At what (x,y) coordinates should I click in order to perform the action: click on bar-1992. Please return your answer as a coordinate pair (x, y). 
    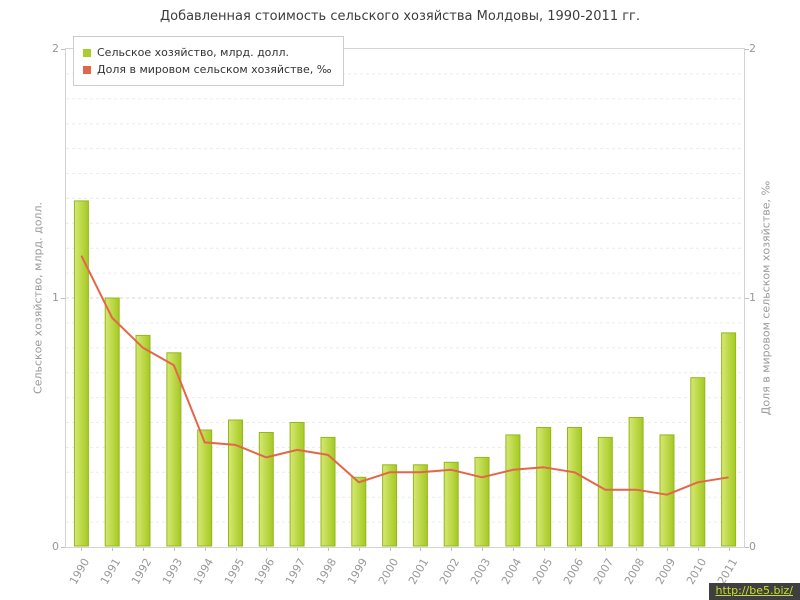
    Looking at the image, I should click on (143, 440).